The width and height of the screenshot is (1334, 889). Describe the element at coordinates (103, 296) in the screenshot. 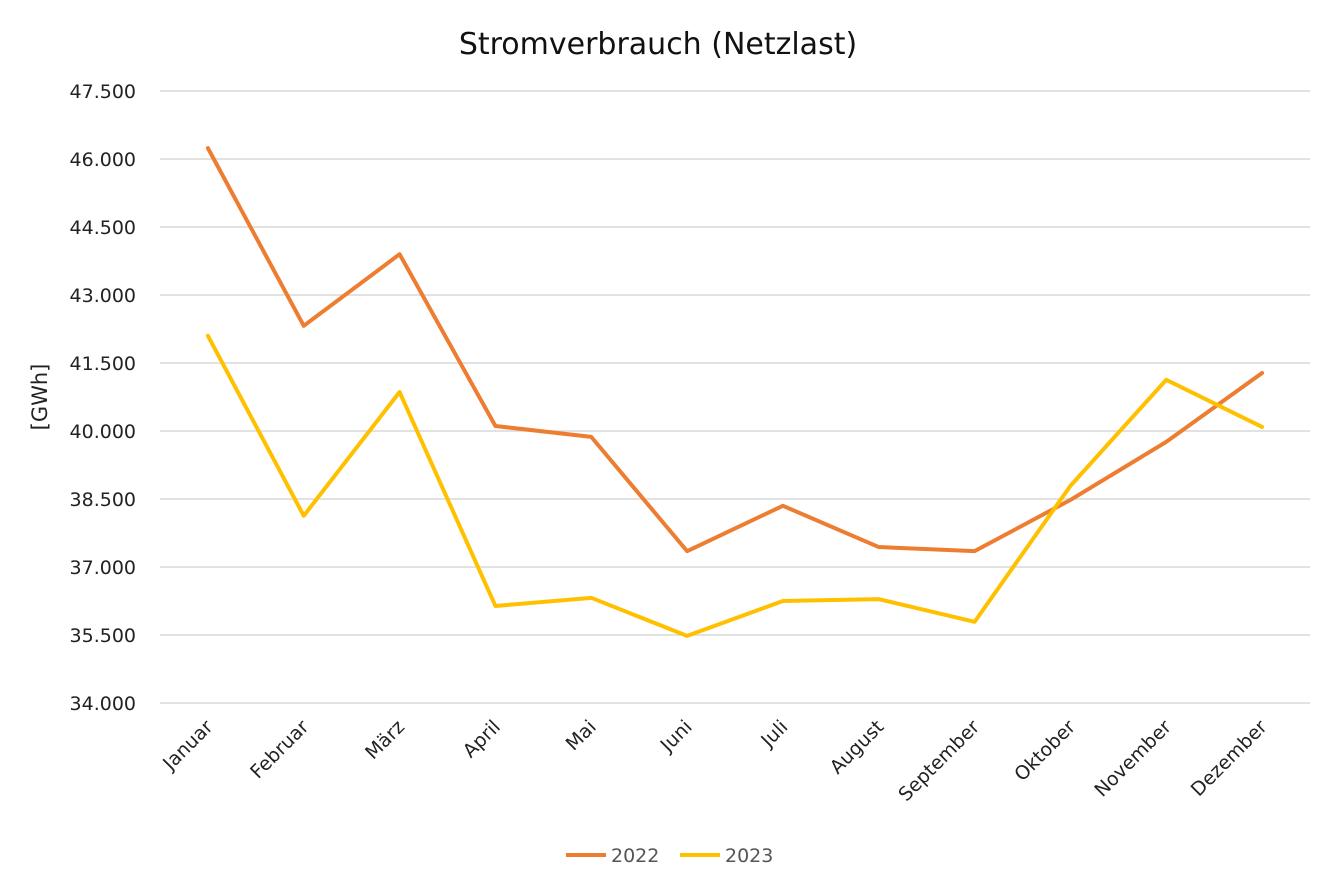

I see `y-tick-label: 43.000` at that location.